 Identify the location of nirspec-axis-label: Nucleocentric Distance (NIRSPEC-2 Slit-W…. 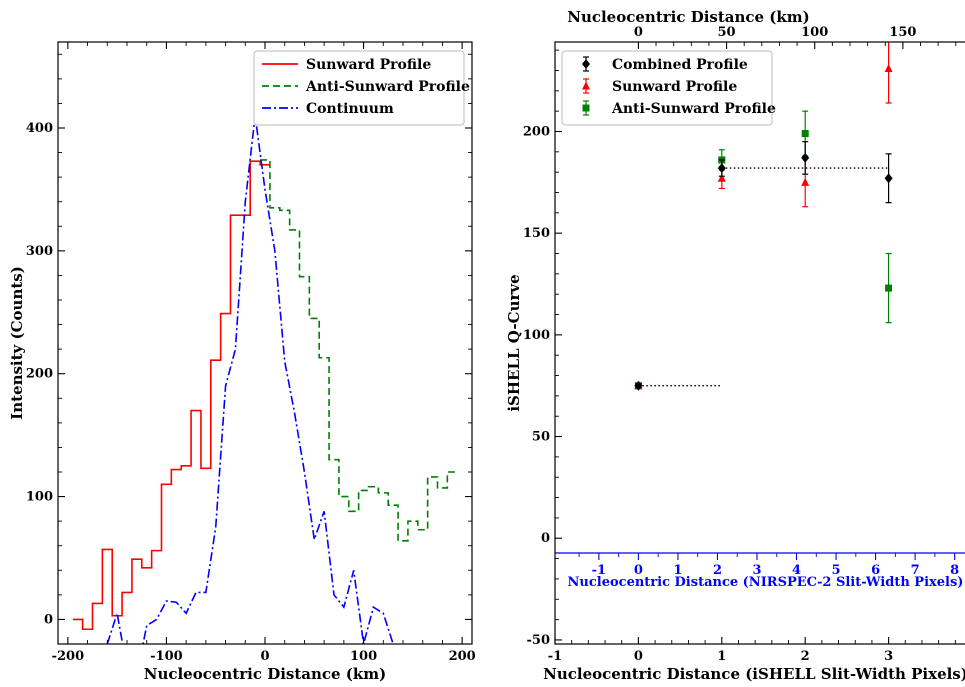
(766, 582).